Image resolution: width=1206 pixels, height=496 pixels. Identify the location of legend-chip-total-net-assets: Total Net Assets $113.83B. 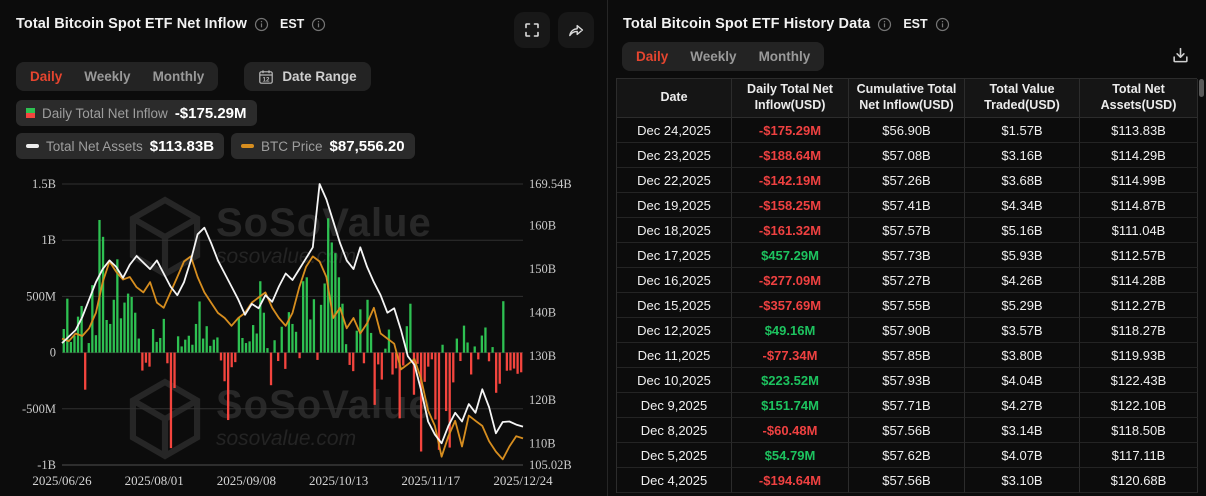
(120, 146).